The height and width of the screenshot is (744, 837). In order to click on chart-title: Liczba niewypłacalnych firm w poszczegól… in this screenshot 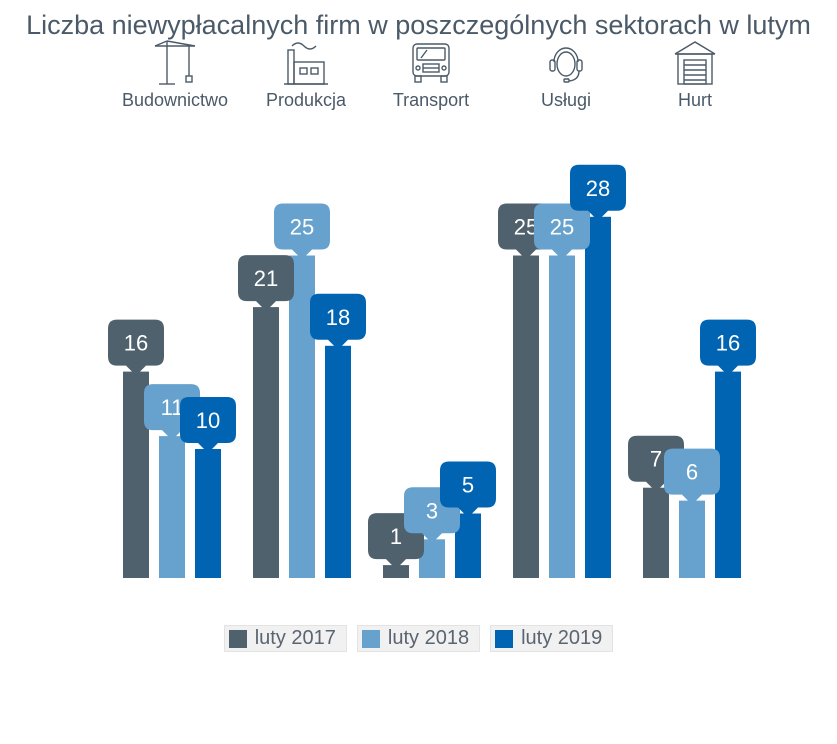, I will do `click(418, 25)`.